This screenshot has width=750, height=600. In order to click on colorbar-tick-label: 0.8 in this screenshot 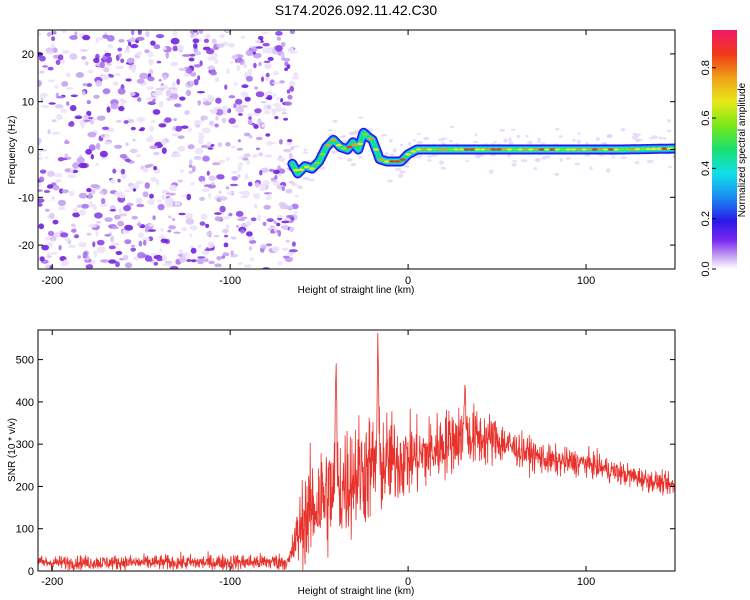, I will do `click(706, 67)`.